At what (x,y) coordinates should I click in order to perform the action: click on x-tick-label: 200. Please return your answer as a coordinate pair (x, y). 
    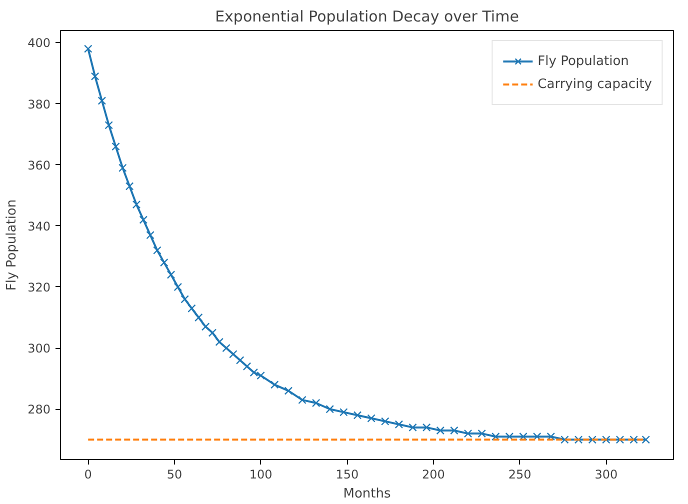
    Looking at the image, I should click on (433, 475).